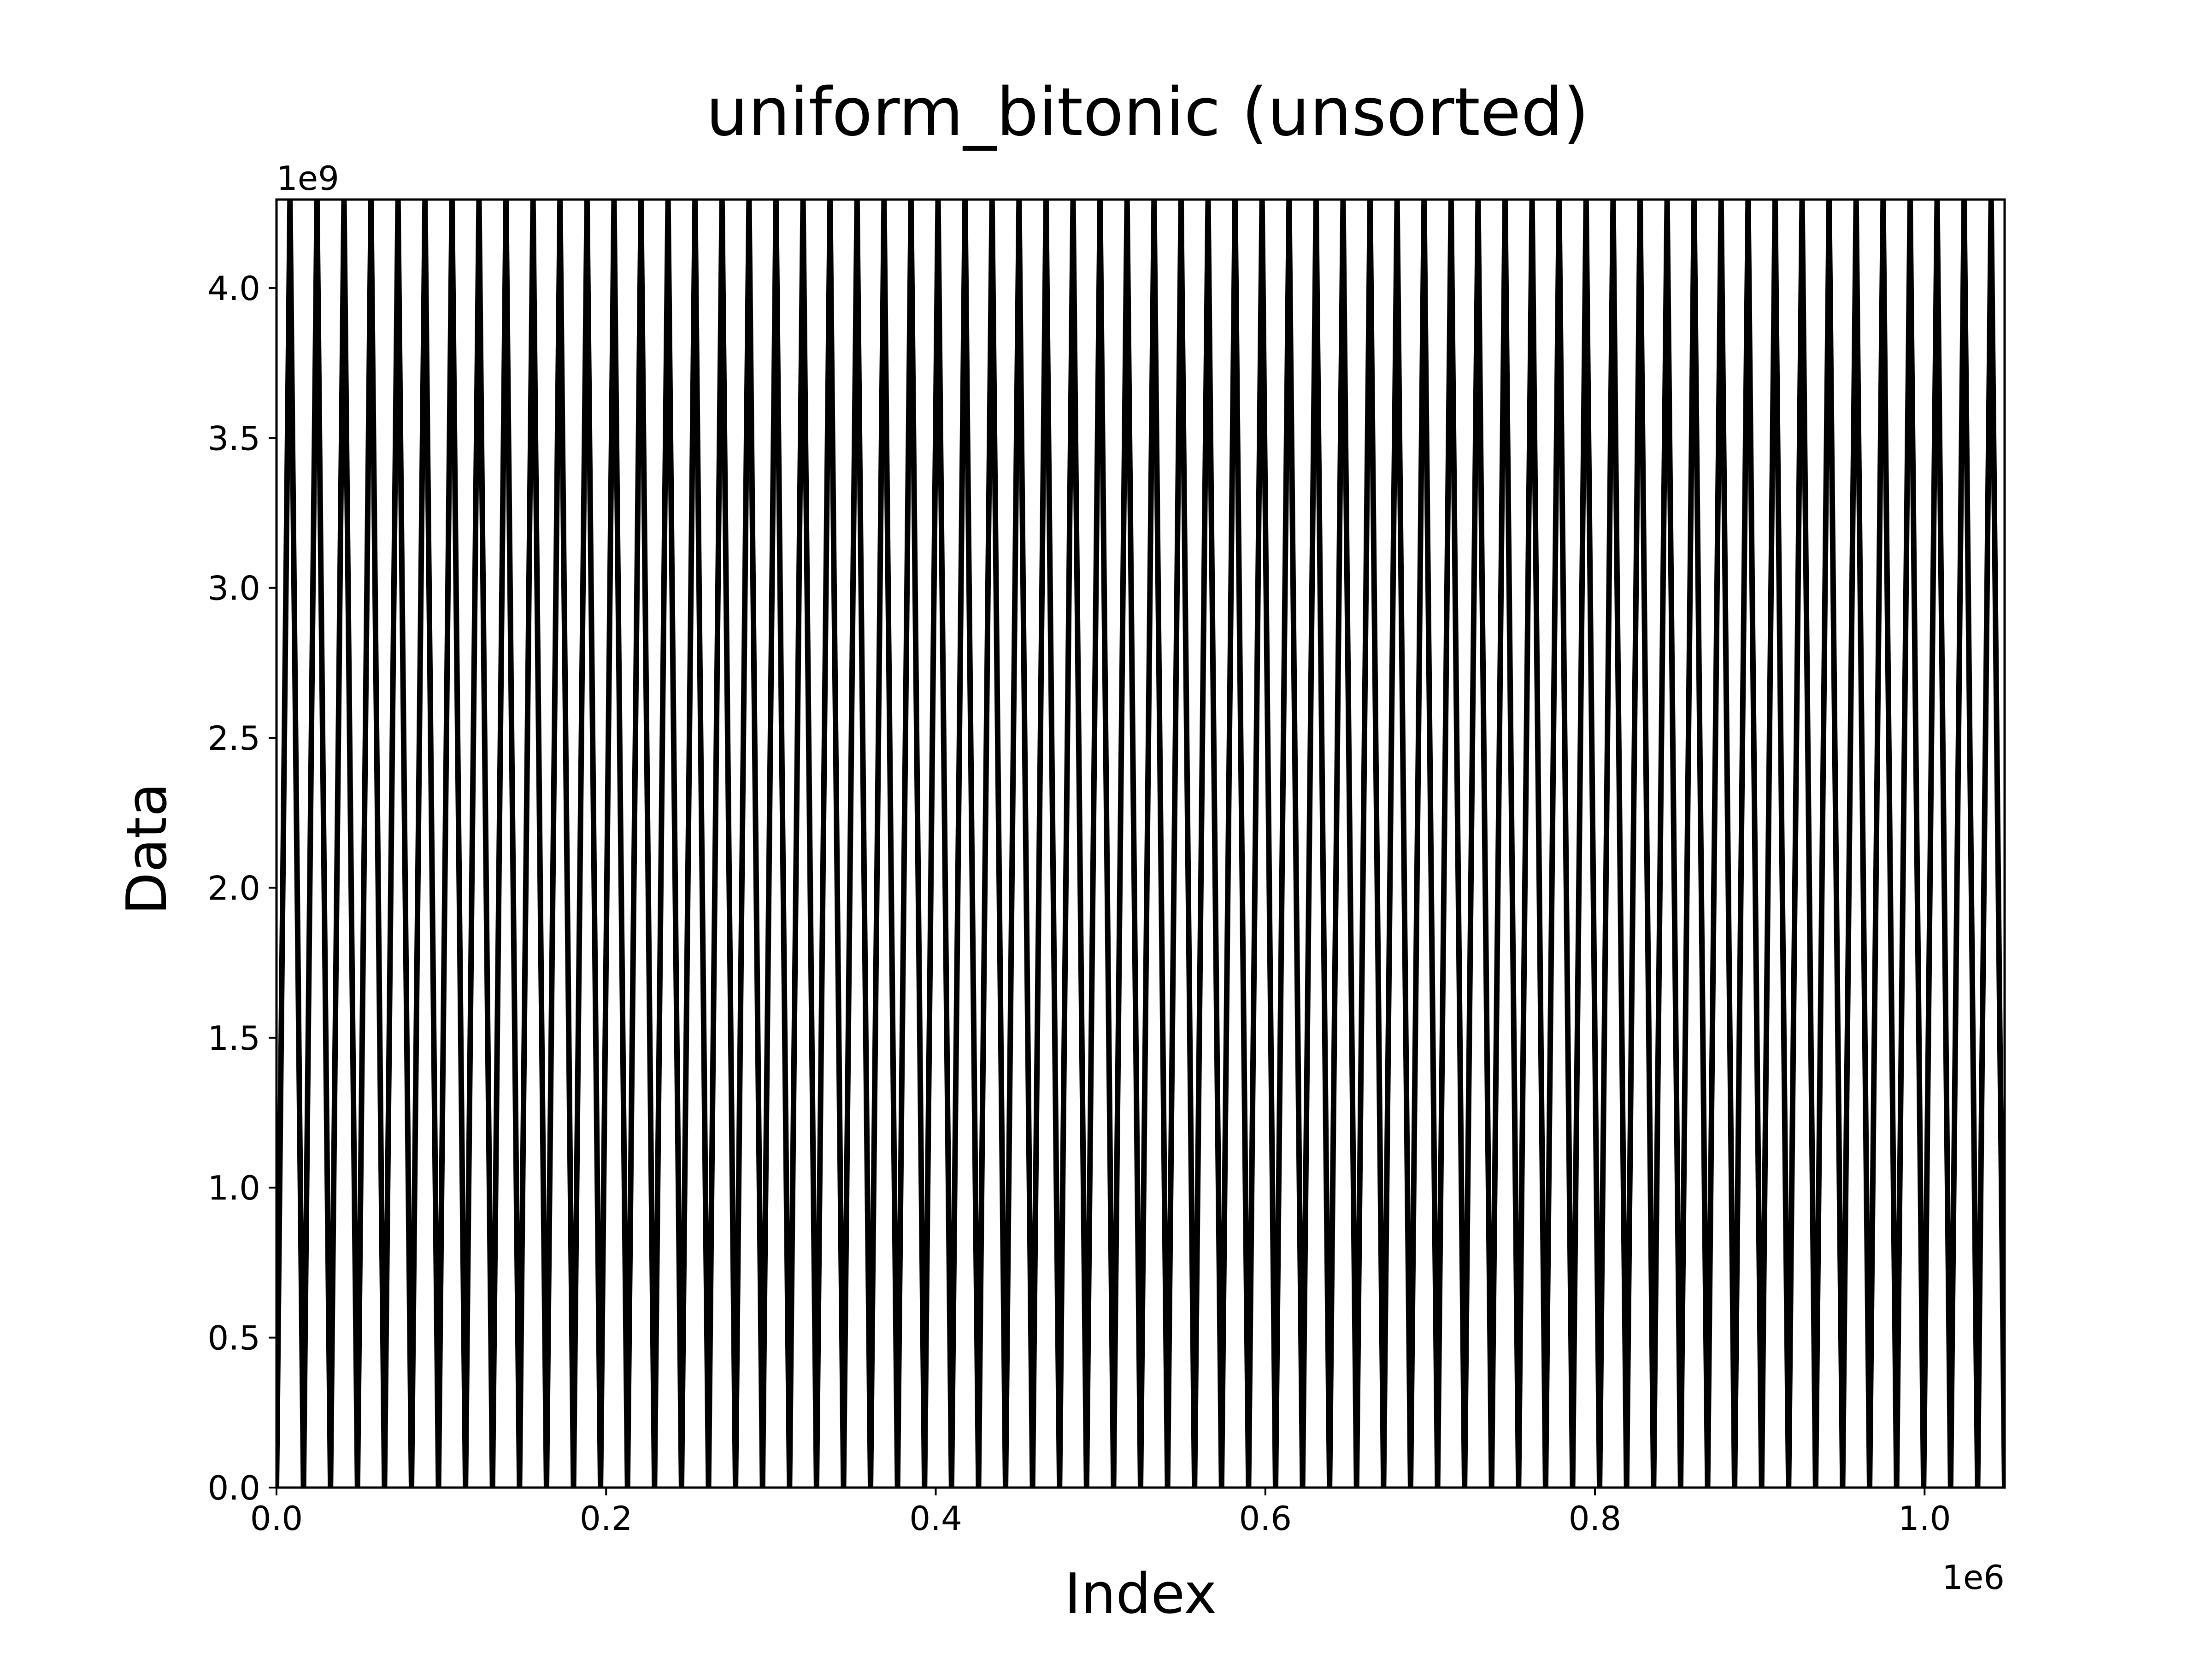 Image resolution: width=2212 pixels, height=1659 pixels. What do you see at coordinates (233, 1338) in the screenshot?
I see `y-tick-label: 0.5` at bounding box center [233, 1338].